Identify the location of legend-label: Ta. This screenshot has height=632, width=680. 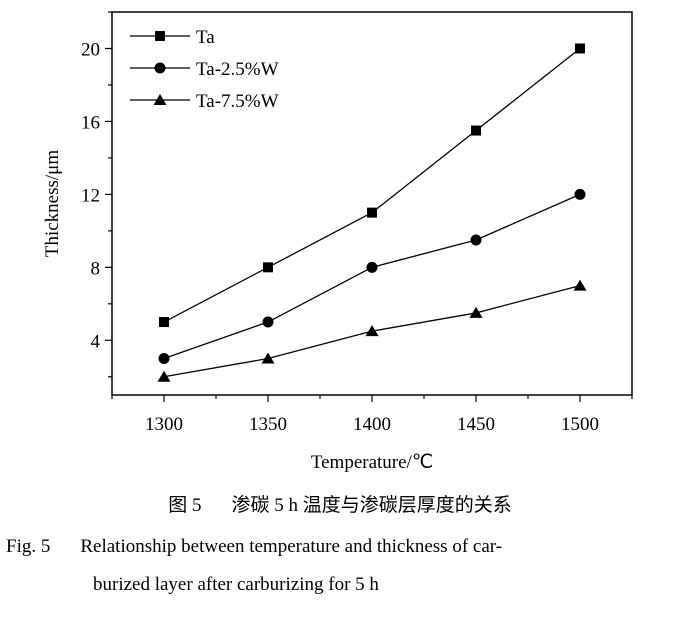
(205, 37).